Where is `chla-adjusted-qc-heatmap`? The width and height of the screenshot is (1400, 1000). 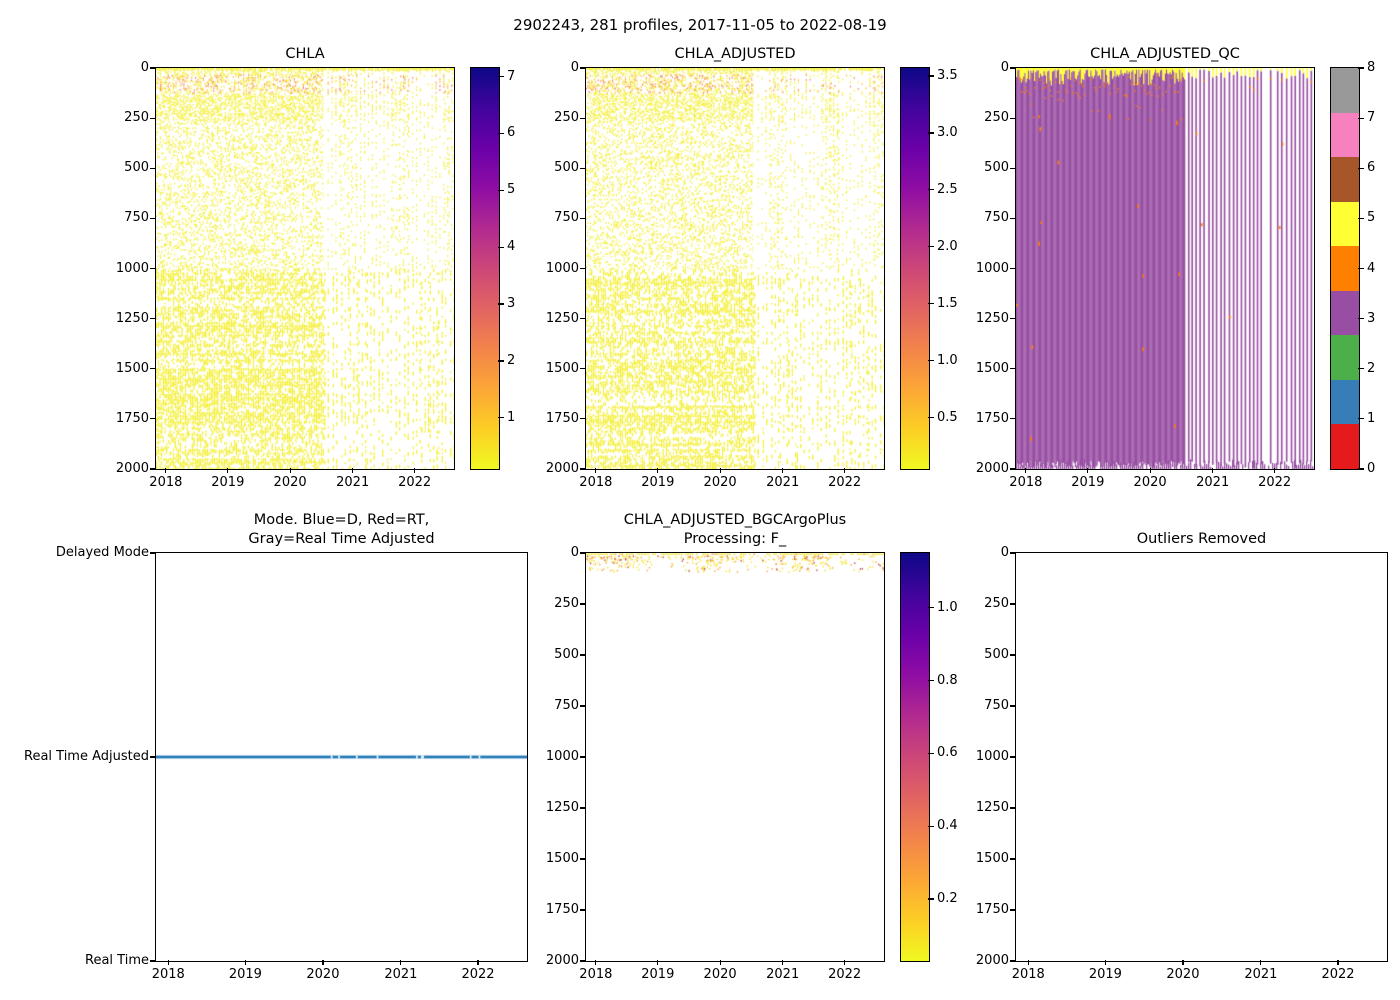 chla-adjusted-qc-heatmap is located at coordinates (1165, 268).